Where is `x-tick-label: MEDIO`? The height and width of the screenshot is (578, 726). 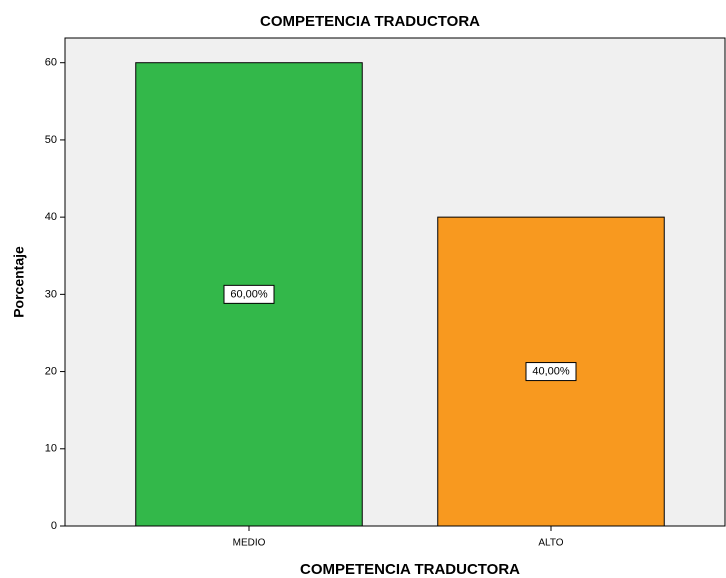 x-tick-label: MEDIO is located at coordinates (249, 543).